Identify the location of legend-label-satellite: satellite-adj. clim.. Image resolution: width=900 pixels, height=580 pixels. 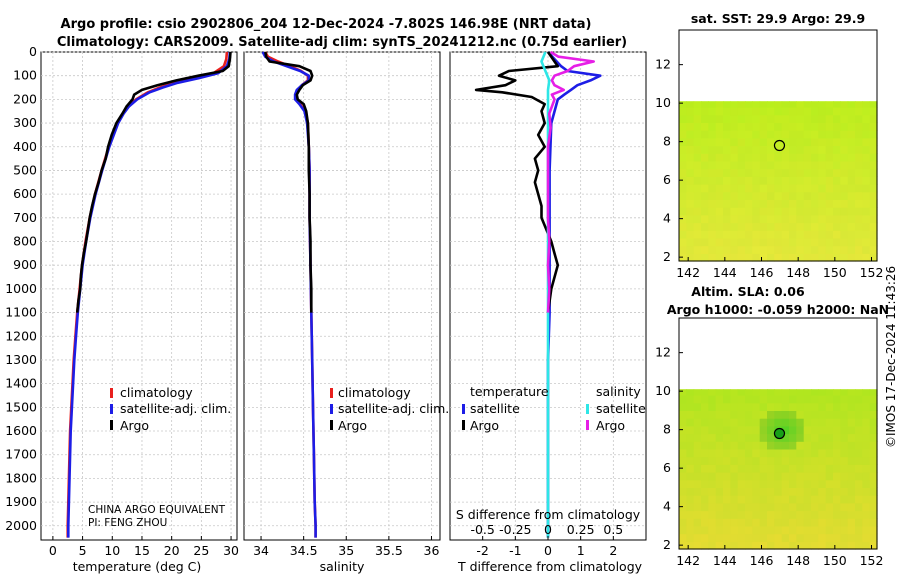
(393, 408).